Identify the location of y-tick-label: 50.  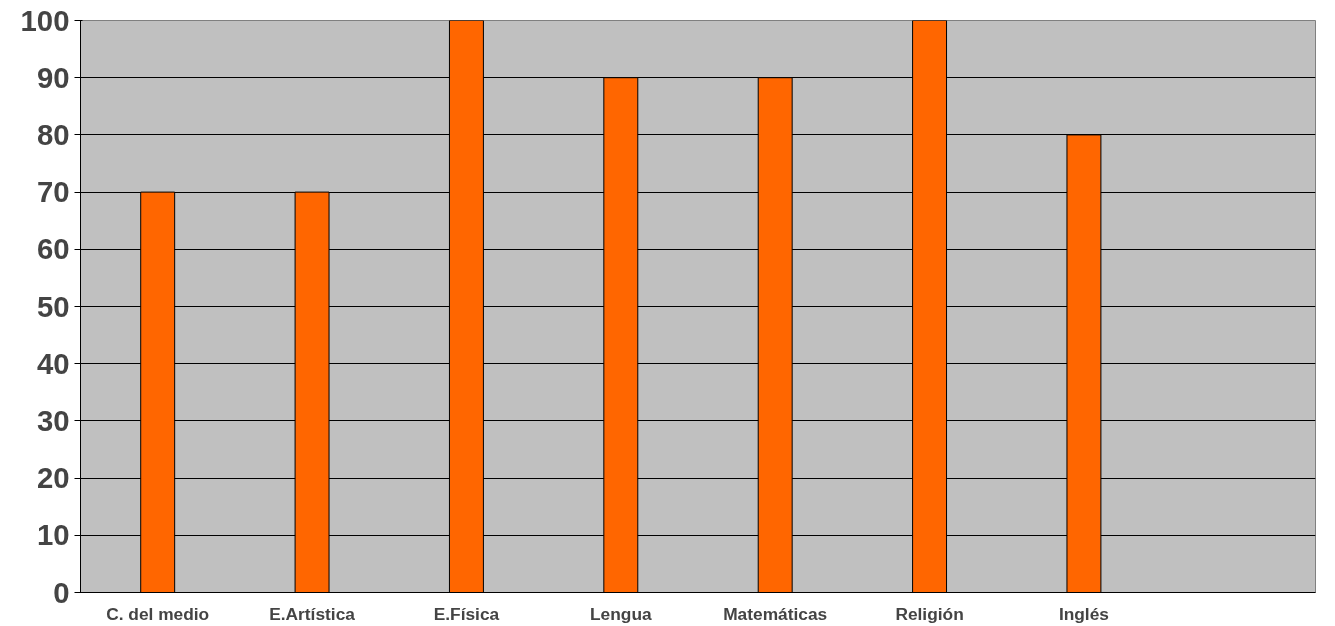
(53, 306).